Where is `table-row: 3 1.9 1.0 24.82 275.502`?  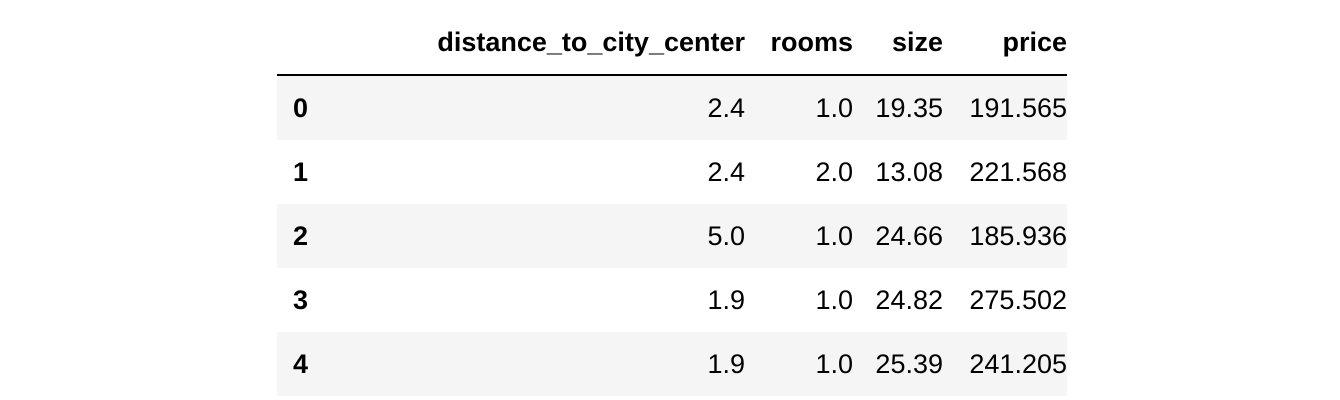 table-row: 3 1.9 1.0 24.82 275.502 is located at coordinates (672, 300).